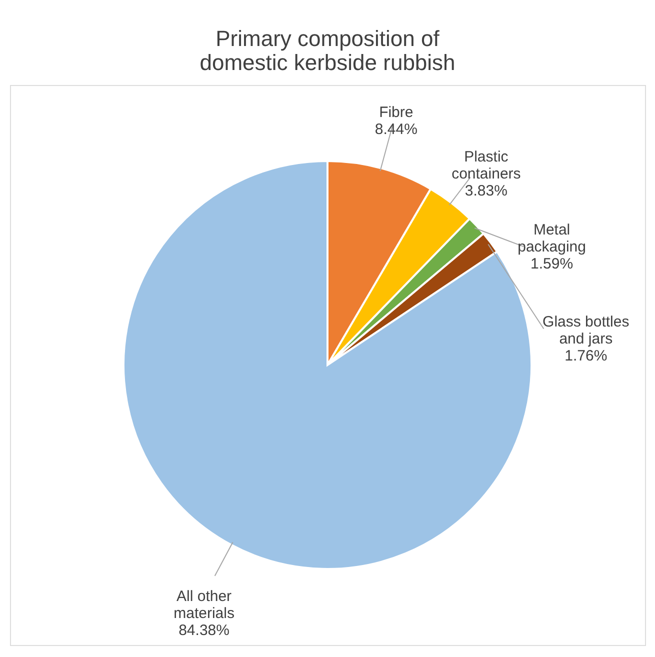 The height and width of the screenshot is (657, 655). I want to click on data-label: 3.83%, so click(486, 191).